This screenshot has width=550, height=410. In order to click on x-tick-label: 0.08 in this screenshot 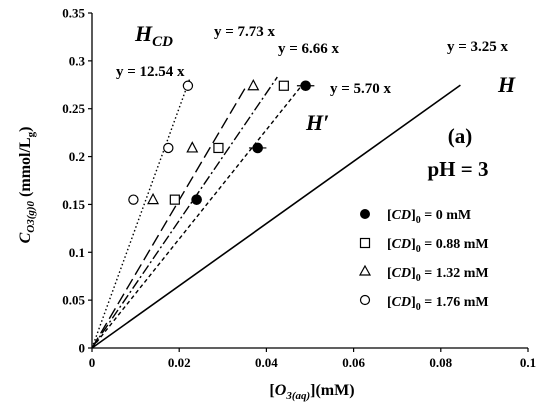, I will do `click(440, 362)`.